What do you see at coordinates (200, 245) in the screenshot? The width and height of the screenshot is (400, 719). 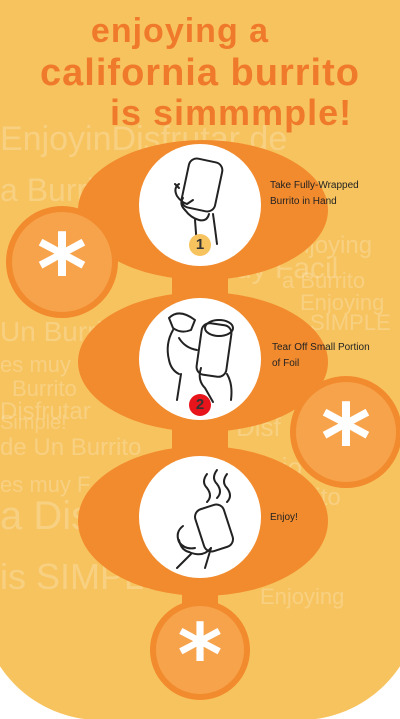 I see `step-1-number: 1` at bounding box center [200, 245].